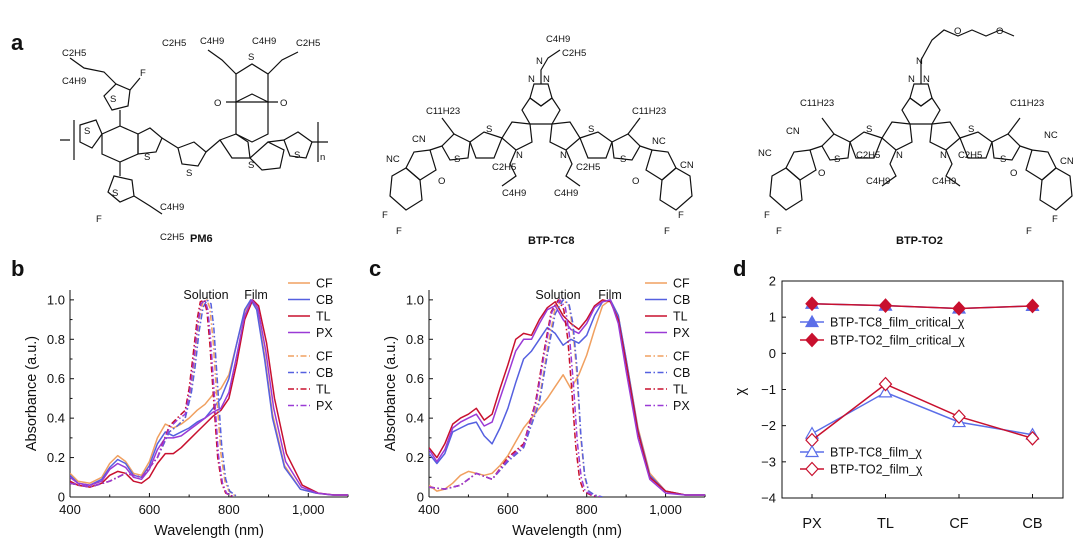 The height and width of the screenshot is (556, 1080). I want to click on atom-label: CN, so click(1067, 161).